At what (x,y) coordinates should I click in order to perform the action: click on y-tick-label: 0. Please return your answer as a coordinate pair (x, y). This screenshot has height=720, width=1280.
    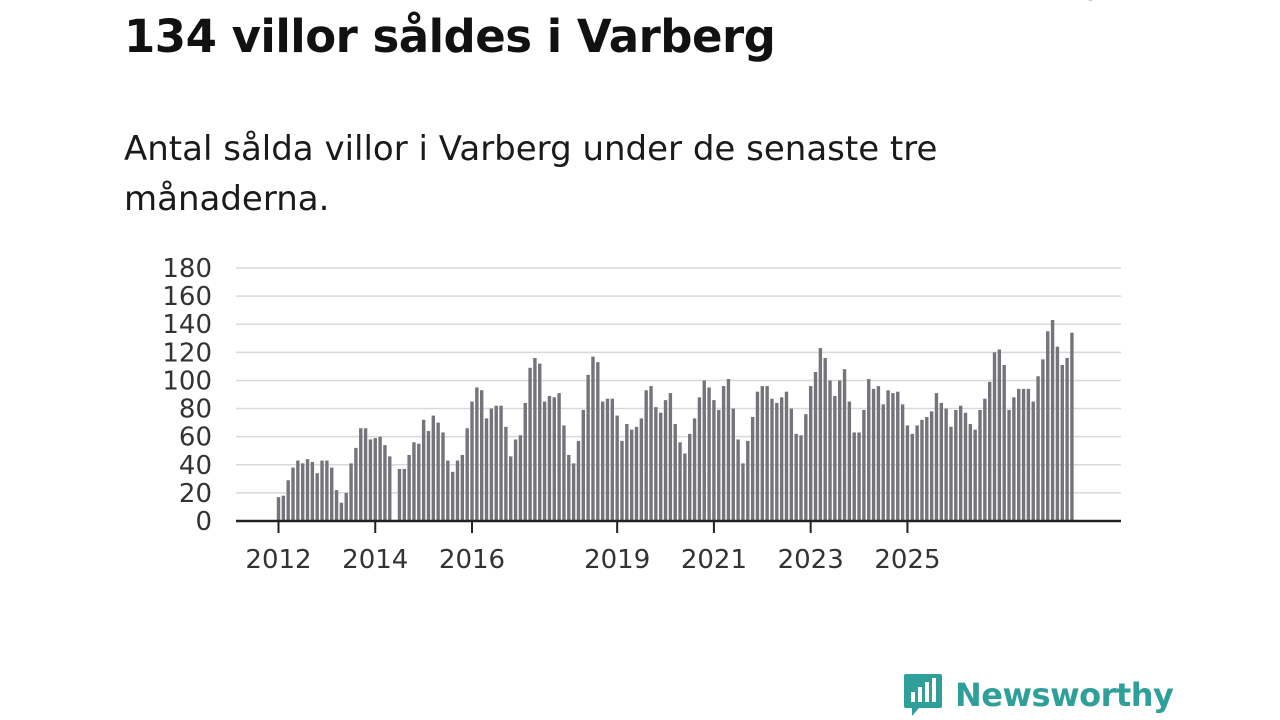
    Looking at the image, I should click on (203, 522).